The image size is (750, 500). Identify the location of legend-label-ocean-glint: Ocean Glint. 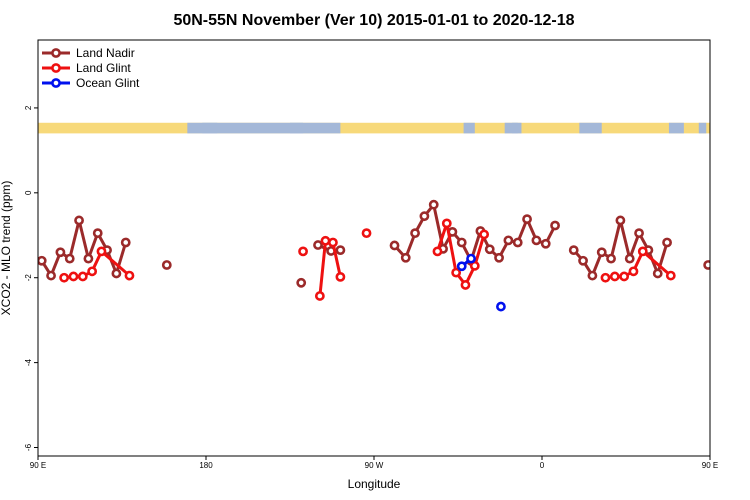
(108, 83).